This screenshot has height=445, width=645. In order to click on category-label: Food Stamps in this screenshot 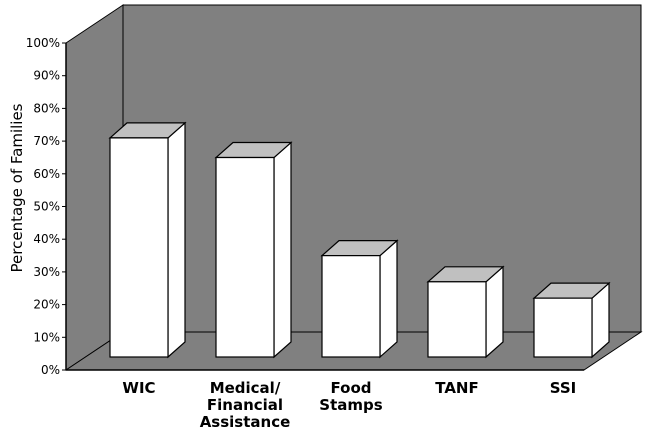, I will do `click(350, 396)`.